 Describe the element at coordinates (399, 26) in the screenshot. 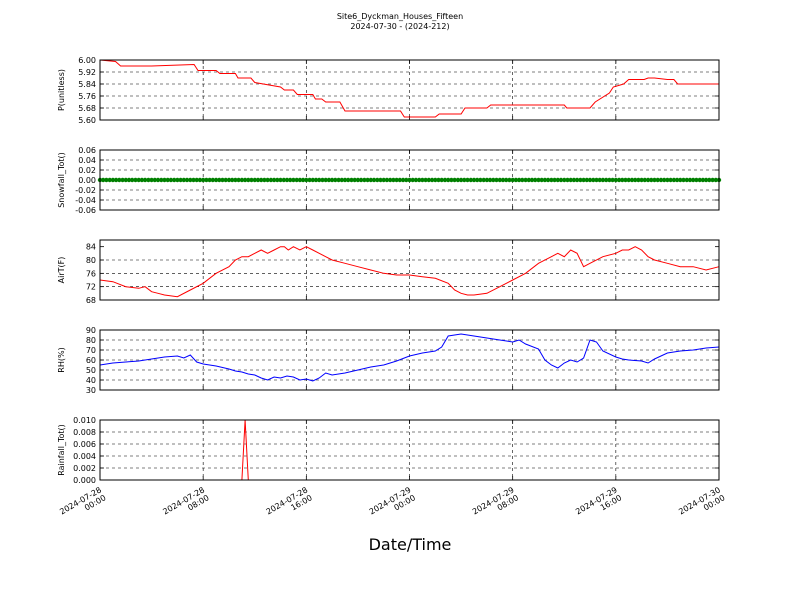

I see `figure-subtitle: 2024-07-30 - (2024-212)` at that location.